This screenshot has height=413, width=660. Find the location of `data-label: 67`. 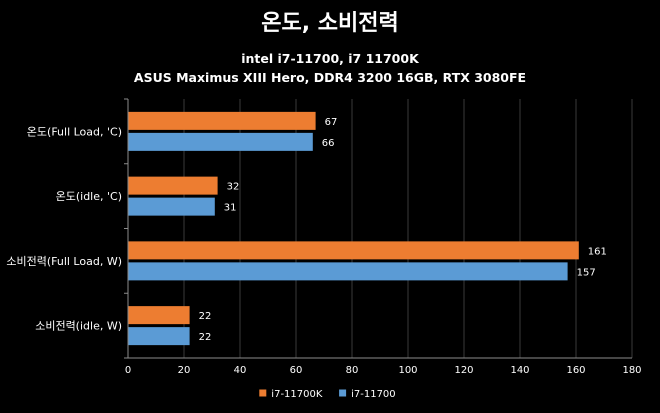

data-label: 67 is located at coordinates (331, 122).